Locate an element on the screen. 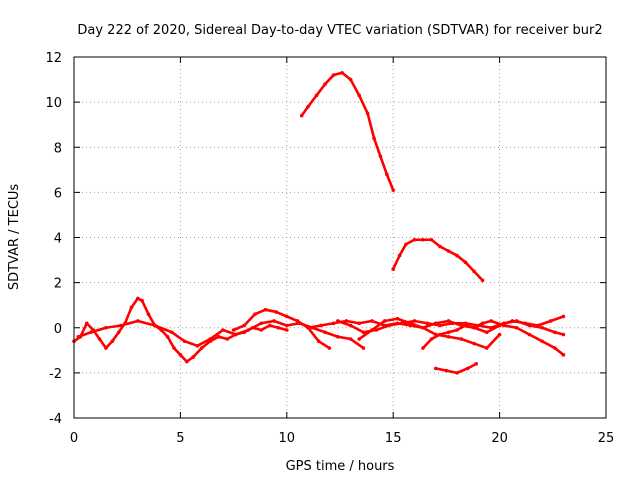  y-tick-label: 6 is located at coordinates (58, 193).